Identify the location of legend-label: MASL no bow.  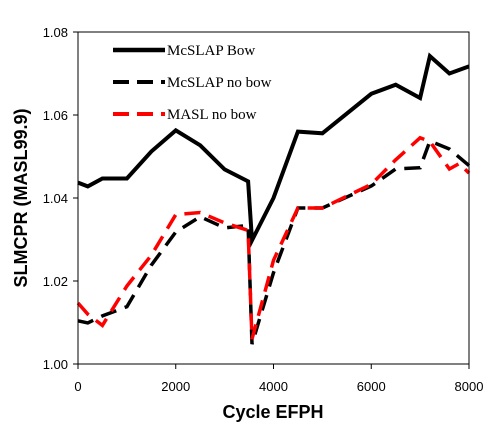
(212, 115).